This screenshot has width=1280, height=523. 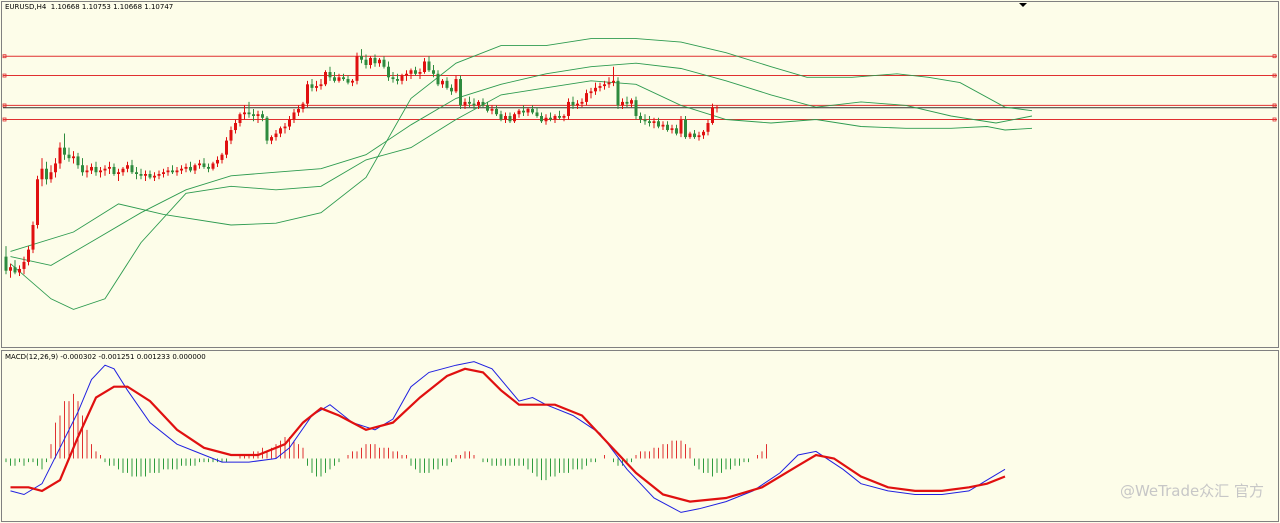 I want to click on horizontal-levels, so click(x=639, y=88).